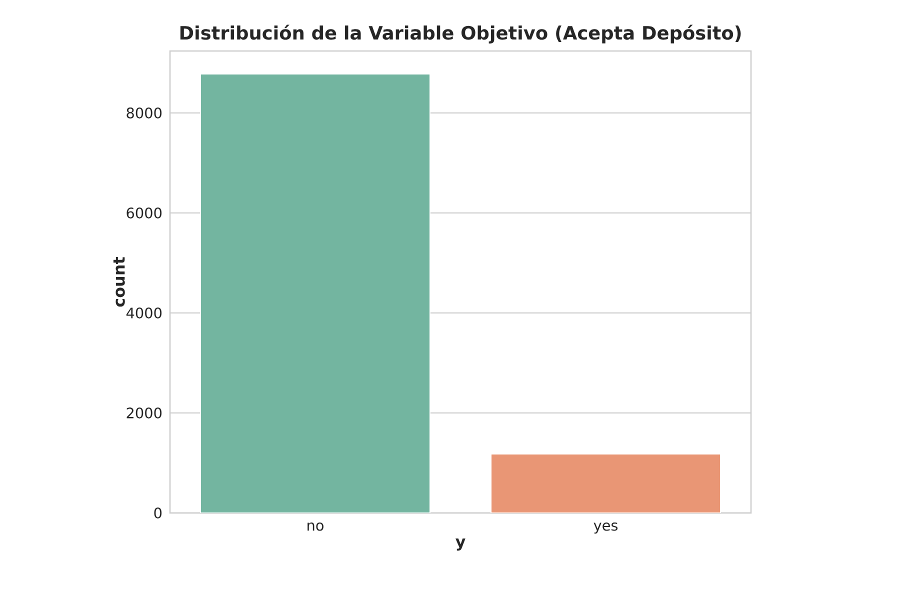 This screenshot has width=921, height=603. What do you see at coordinates (144, 113) in the screenshot?
I see `y-tick-label: 8000` at bounding box center [144, 113].